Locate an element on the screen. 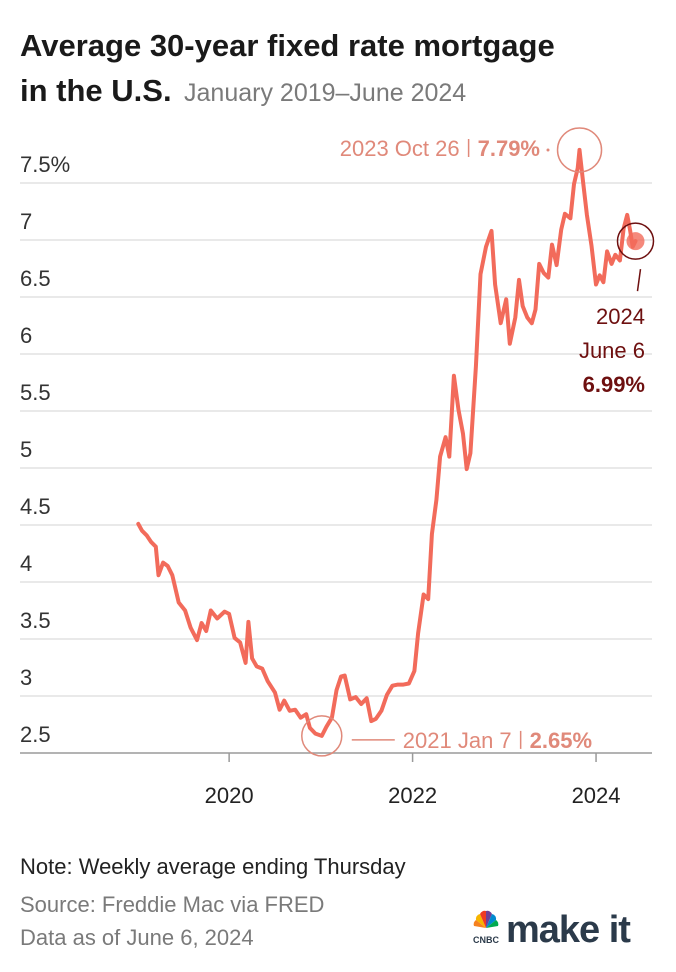 The image size is (676, 972). y-tick-label: 3 is located at coordinates (26, 677).